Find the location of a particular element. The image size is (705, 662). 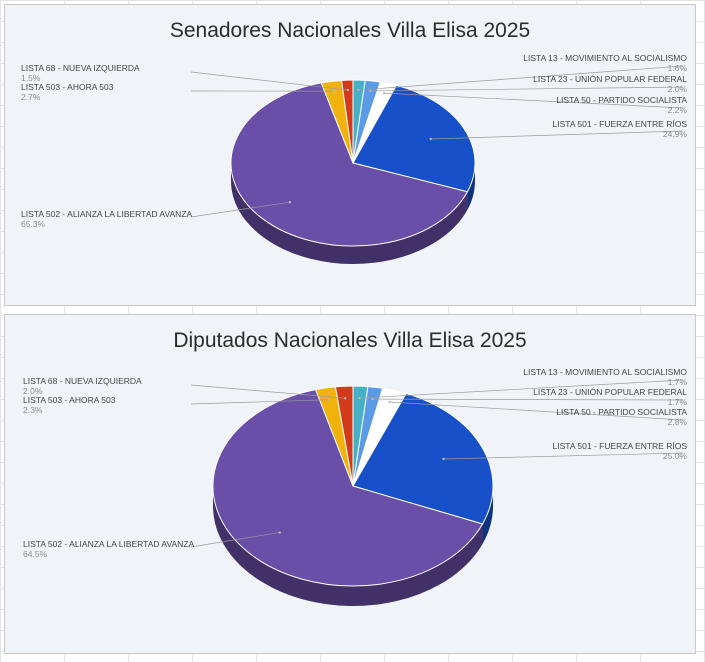

pie-depth is located at coordinates (353, 213).